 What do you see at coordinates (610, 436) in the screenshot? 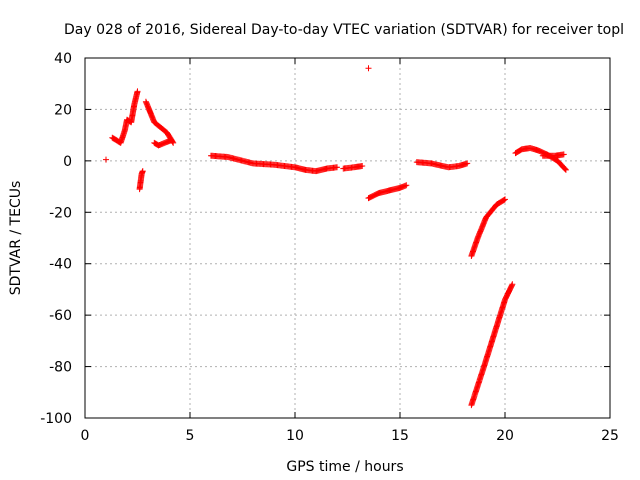
I see `x-tick-label: 25` at bounding box center [610, 436].